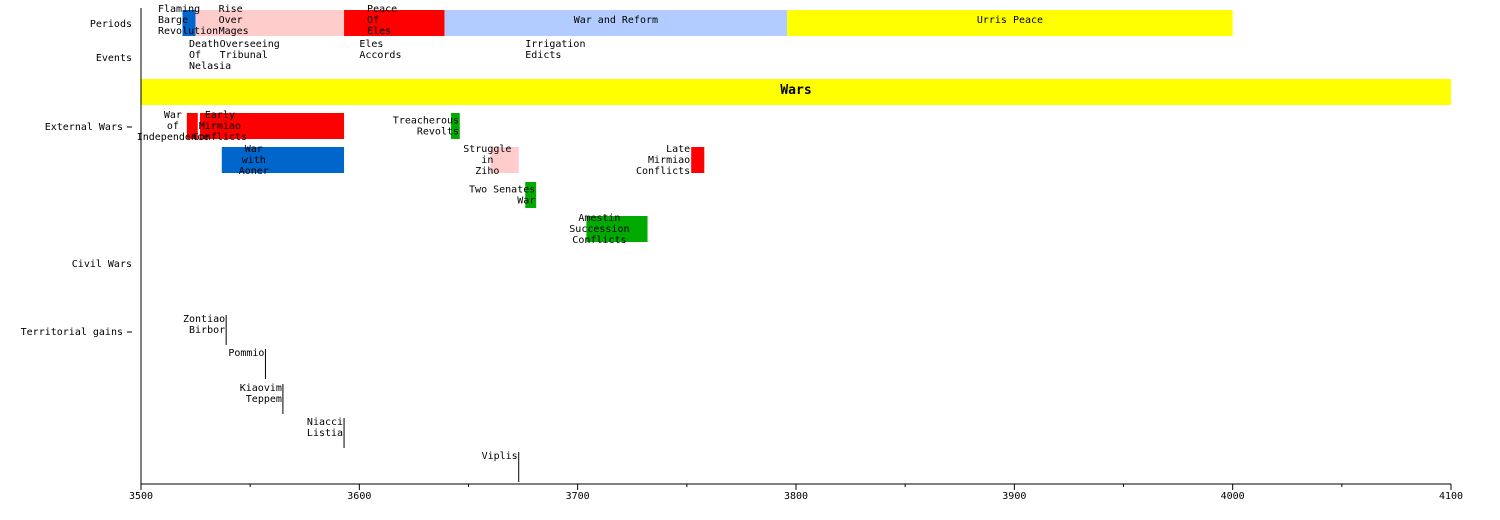 The image size is (1500, 520). Describe the element at coordinates (210, 55) in the screenshot. I see `event-label-death-of-nelasia: Death Of Nelasia` at that location.